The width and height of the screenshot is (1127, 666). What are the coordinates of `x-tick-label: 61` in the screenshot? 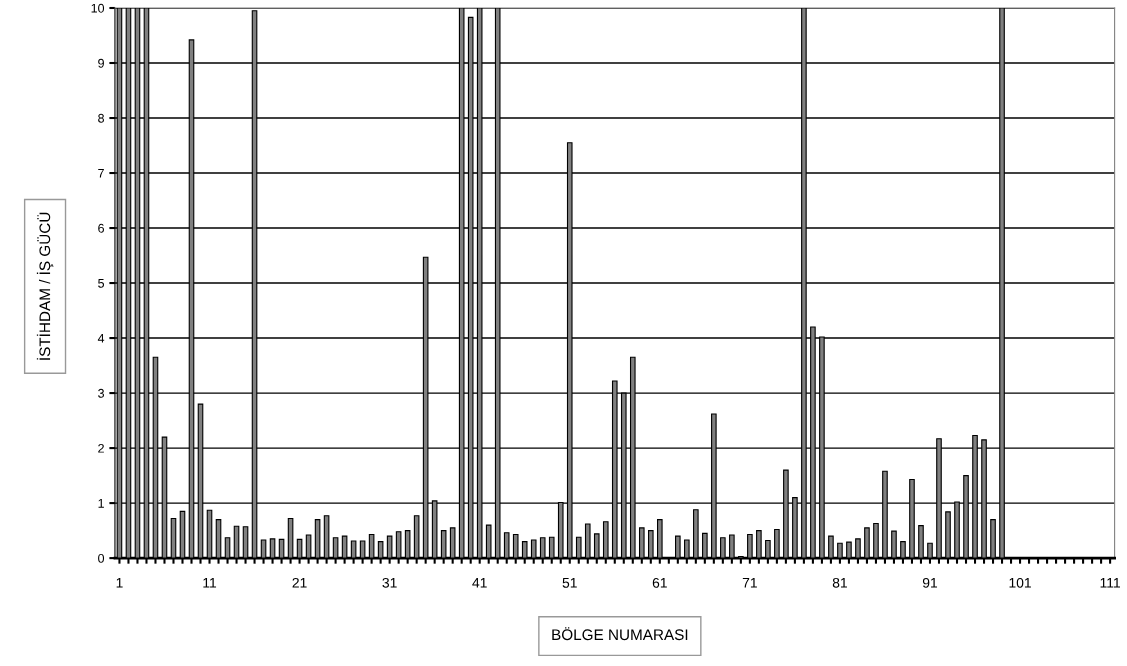 It's located at (659, 582).